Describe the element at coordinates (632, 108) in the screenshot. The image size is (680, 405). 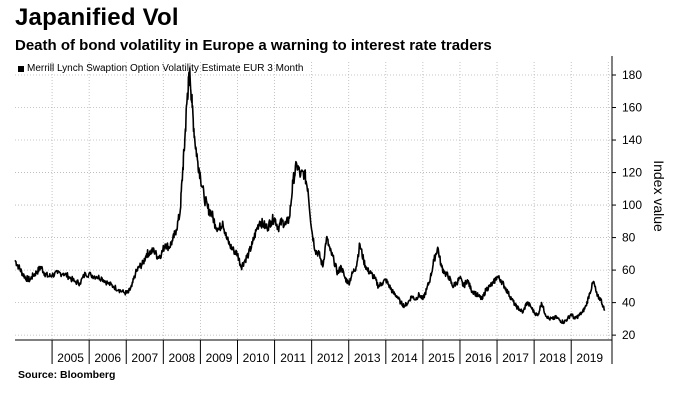
I see `y-tick-label: 160` at that location.